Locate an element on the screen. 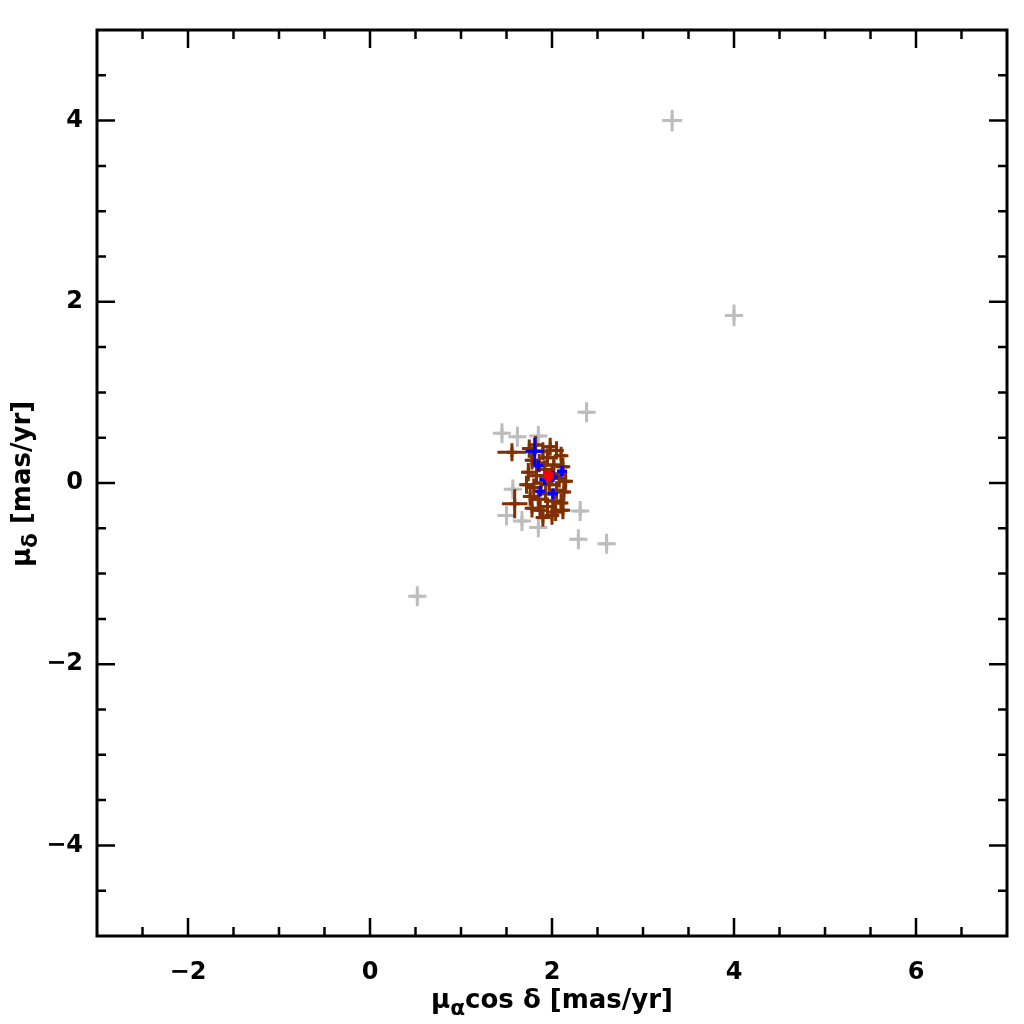 This screenshot has width=1024, height=1024. x-tick-label: 0 is located at coordinates (370, 970).